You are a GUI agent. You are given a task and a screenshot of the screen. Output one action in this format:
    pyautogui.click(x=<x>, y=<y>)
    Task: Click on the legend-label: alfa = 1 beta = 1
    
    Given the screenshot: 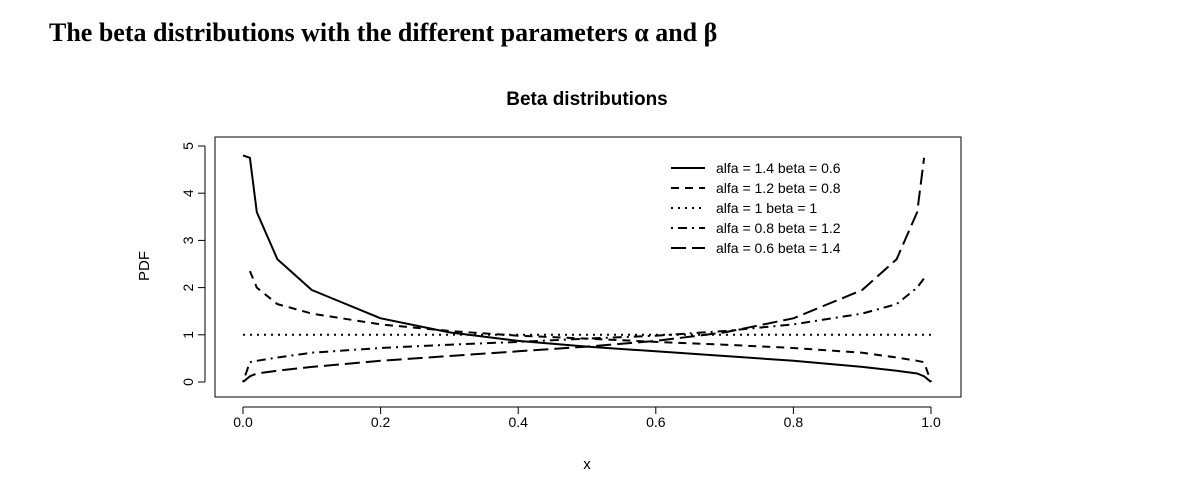 What is the action you would take?
    pyautogui.click(x=766, y=208)
    